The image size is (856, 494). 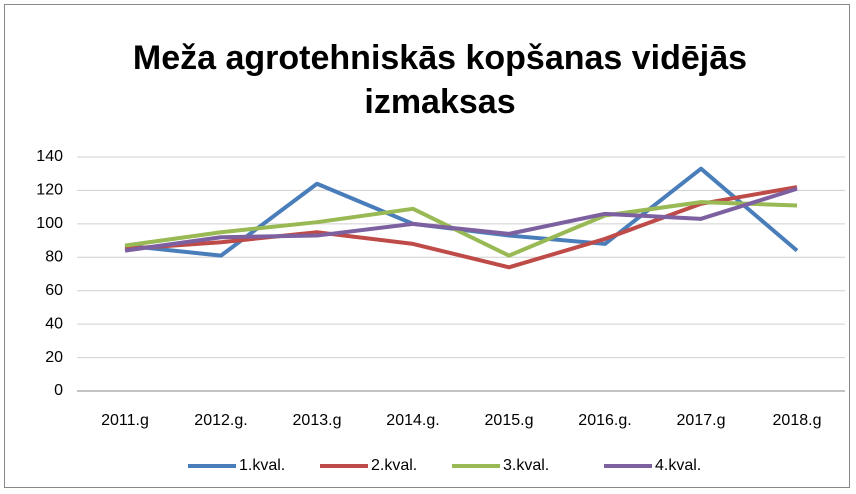 I want to click on x-tick-label: 2017.g, so click(x=701, y=420).